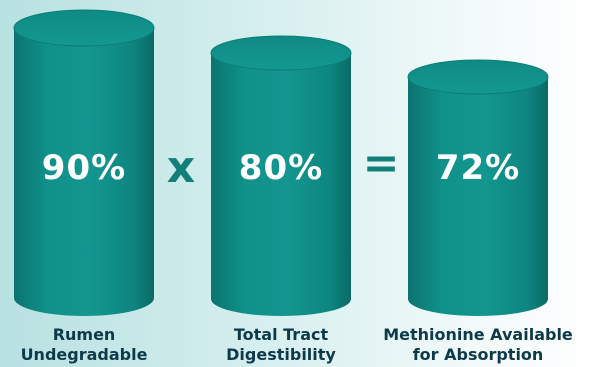 This screenshot has height=367, width=600. Describe the element at coordinates (478, 168) in the screenshot. I see `cylinder-value: 72%` at that location.